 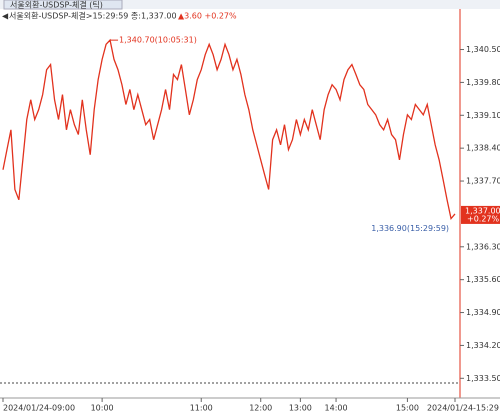 What do you see at coordinates (483, 181) in the screenshot?
I see `y-tick-label: 1,337.70` at bounding box center [483, 181].